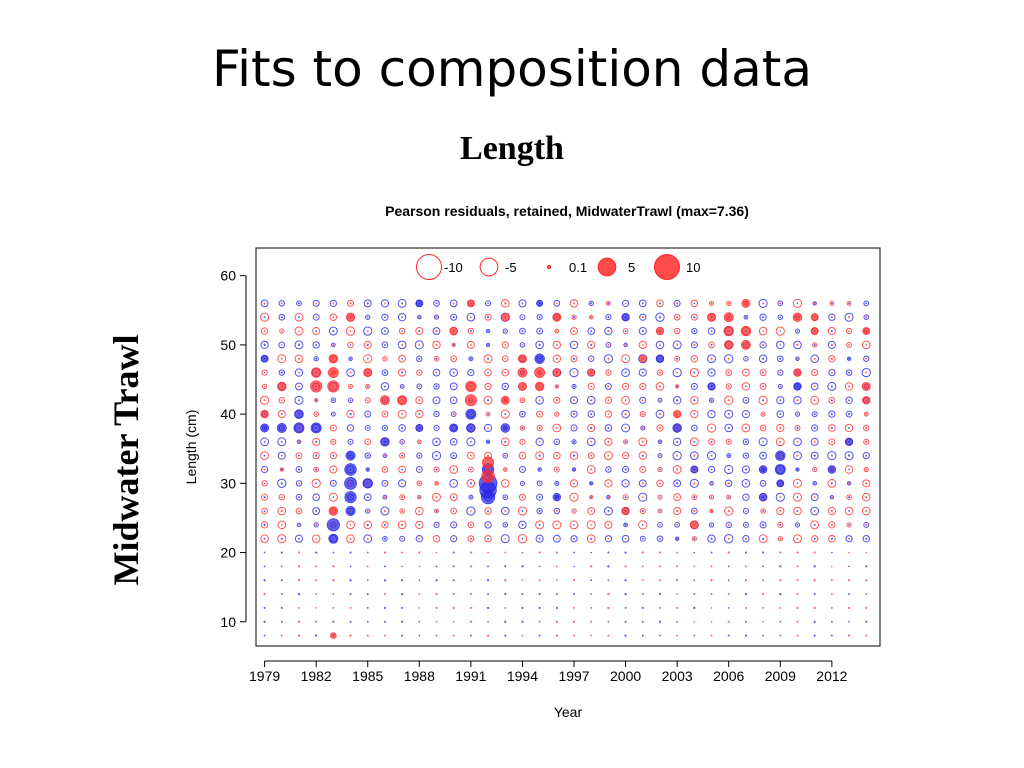  Describe the element at coordinates (228, 414) in the screenshot. I see `y-tick-label: 40` at that location.